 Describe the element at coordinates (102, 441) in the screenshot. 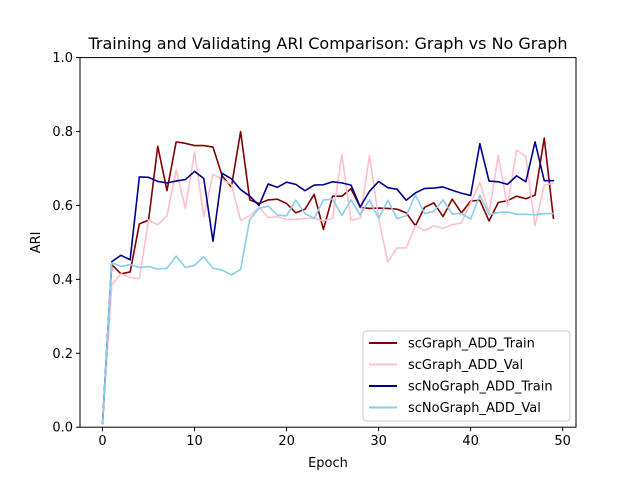

I see `x-tick-label: 0` at that location.